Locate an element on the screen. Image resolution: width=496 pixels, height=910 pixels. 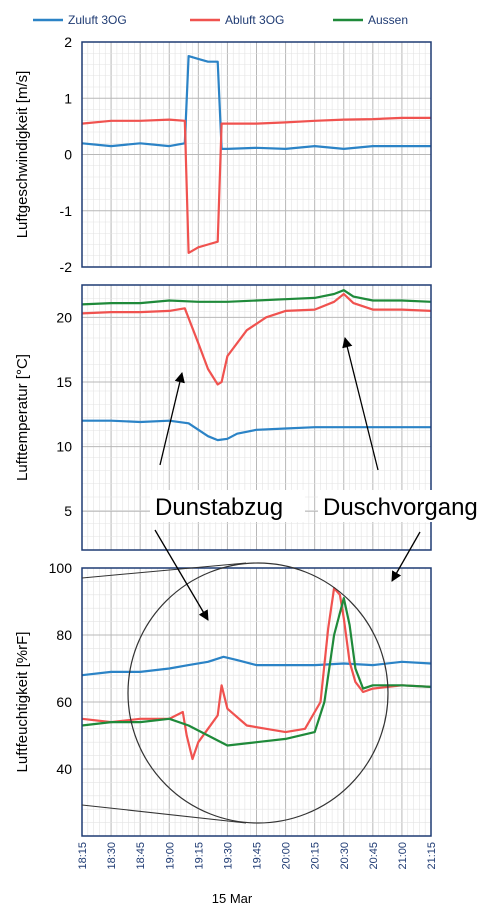
arrow-dunstabzug-down is located at coordinates (181, 575).